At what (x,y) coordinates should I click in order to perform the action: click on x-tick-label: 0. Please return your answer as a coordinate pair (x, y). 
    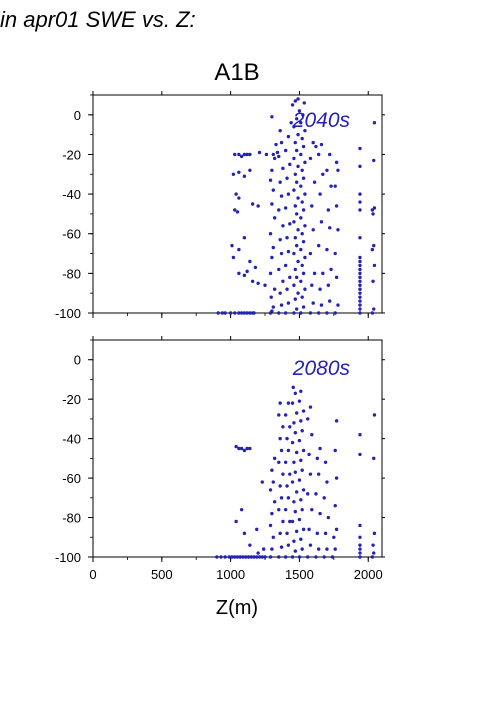
    Looking at the image, I should click on (92, 574).